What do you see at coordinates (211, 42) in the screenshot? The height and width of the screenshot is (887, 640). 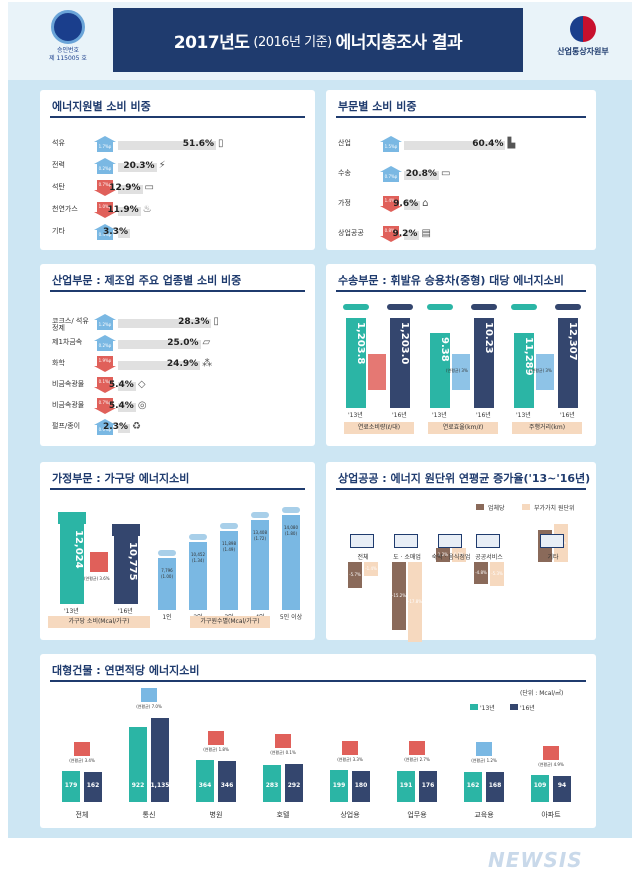 I see `title-year: 2017년도` at bounding box center [211, 42].